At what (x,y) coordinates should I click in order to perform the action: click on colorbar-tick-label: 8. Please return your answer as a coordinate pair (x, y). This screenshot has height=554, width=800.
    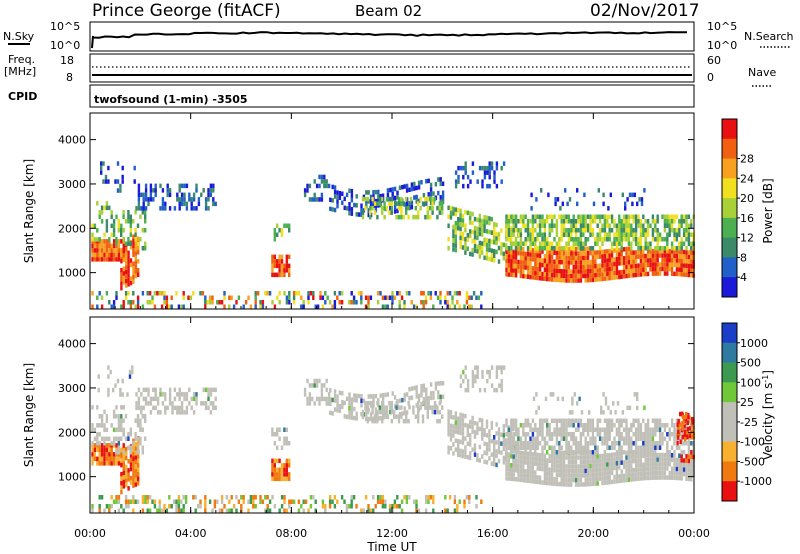
    Looking at the image, I should click on (743, 257).